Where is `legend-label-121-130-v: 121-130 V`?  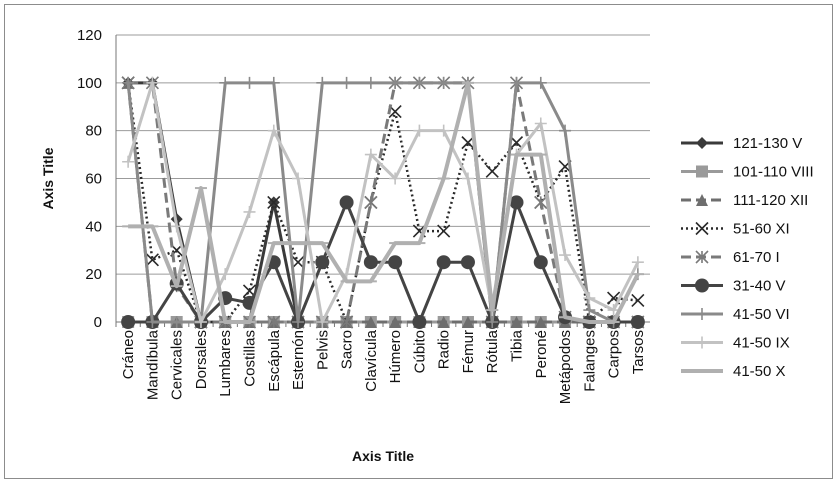
legend-label-121-130-v: 121-130 V is located at coordinates (767, 143).